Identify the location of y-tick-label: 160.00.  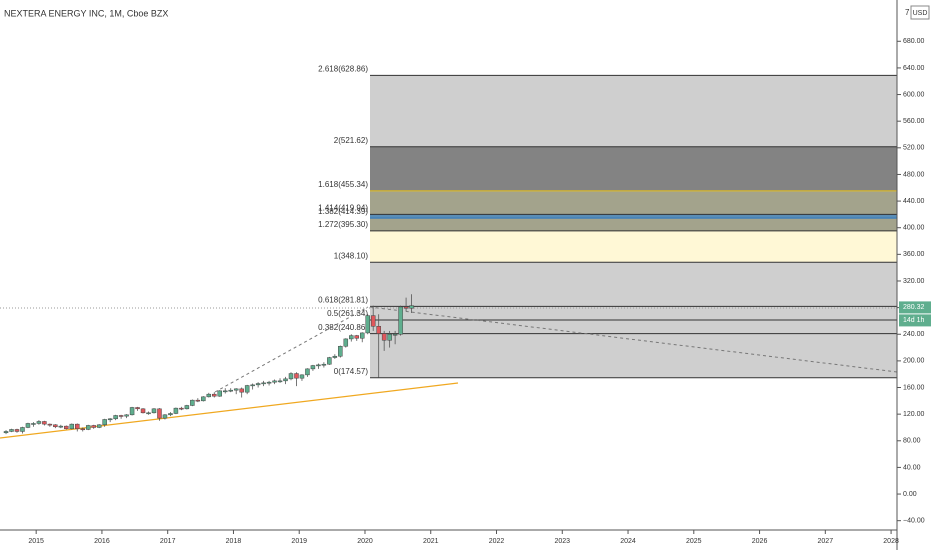
(914, 387).